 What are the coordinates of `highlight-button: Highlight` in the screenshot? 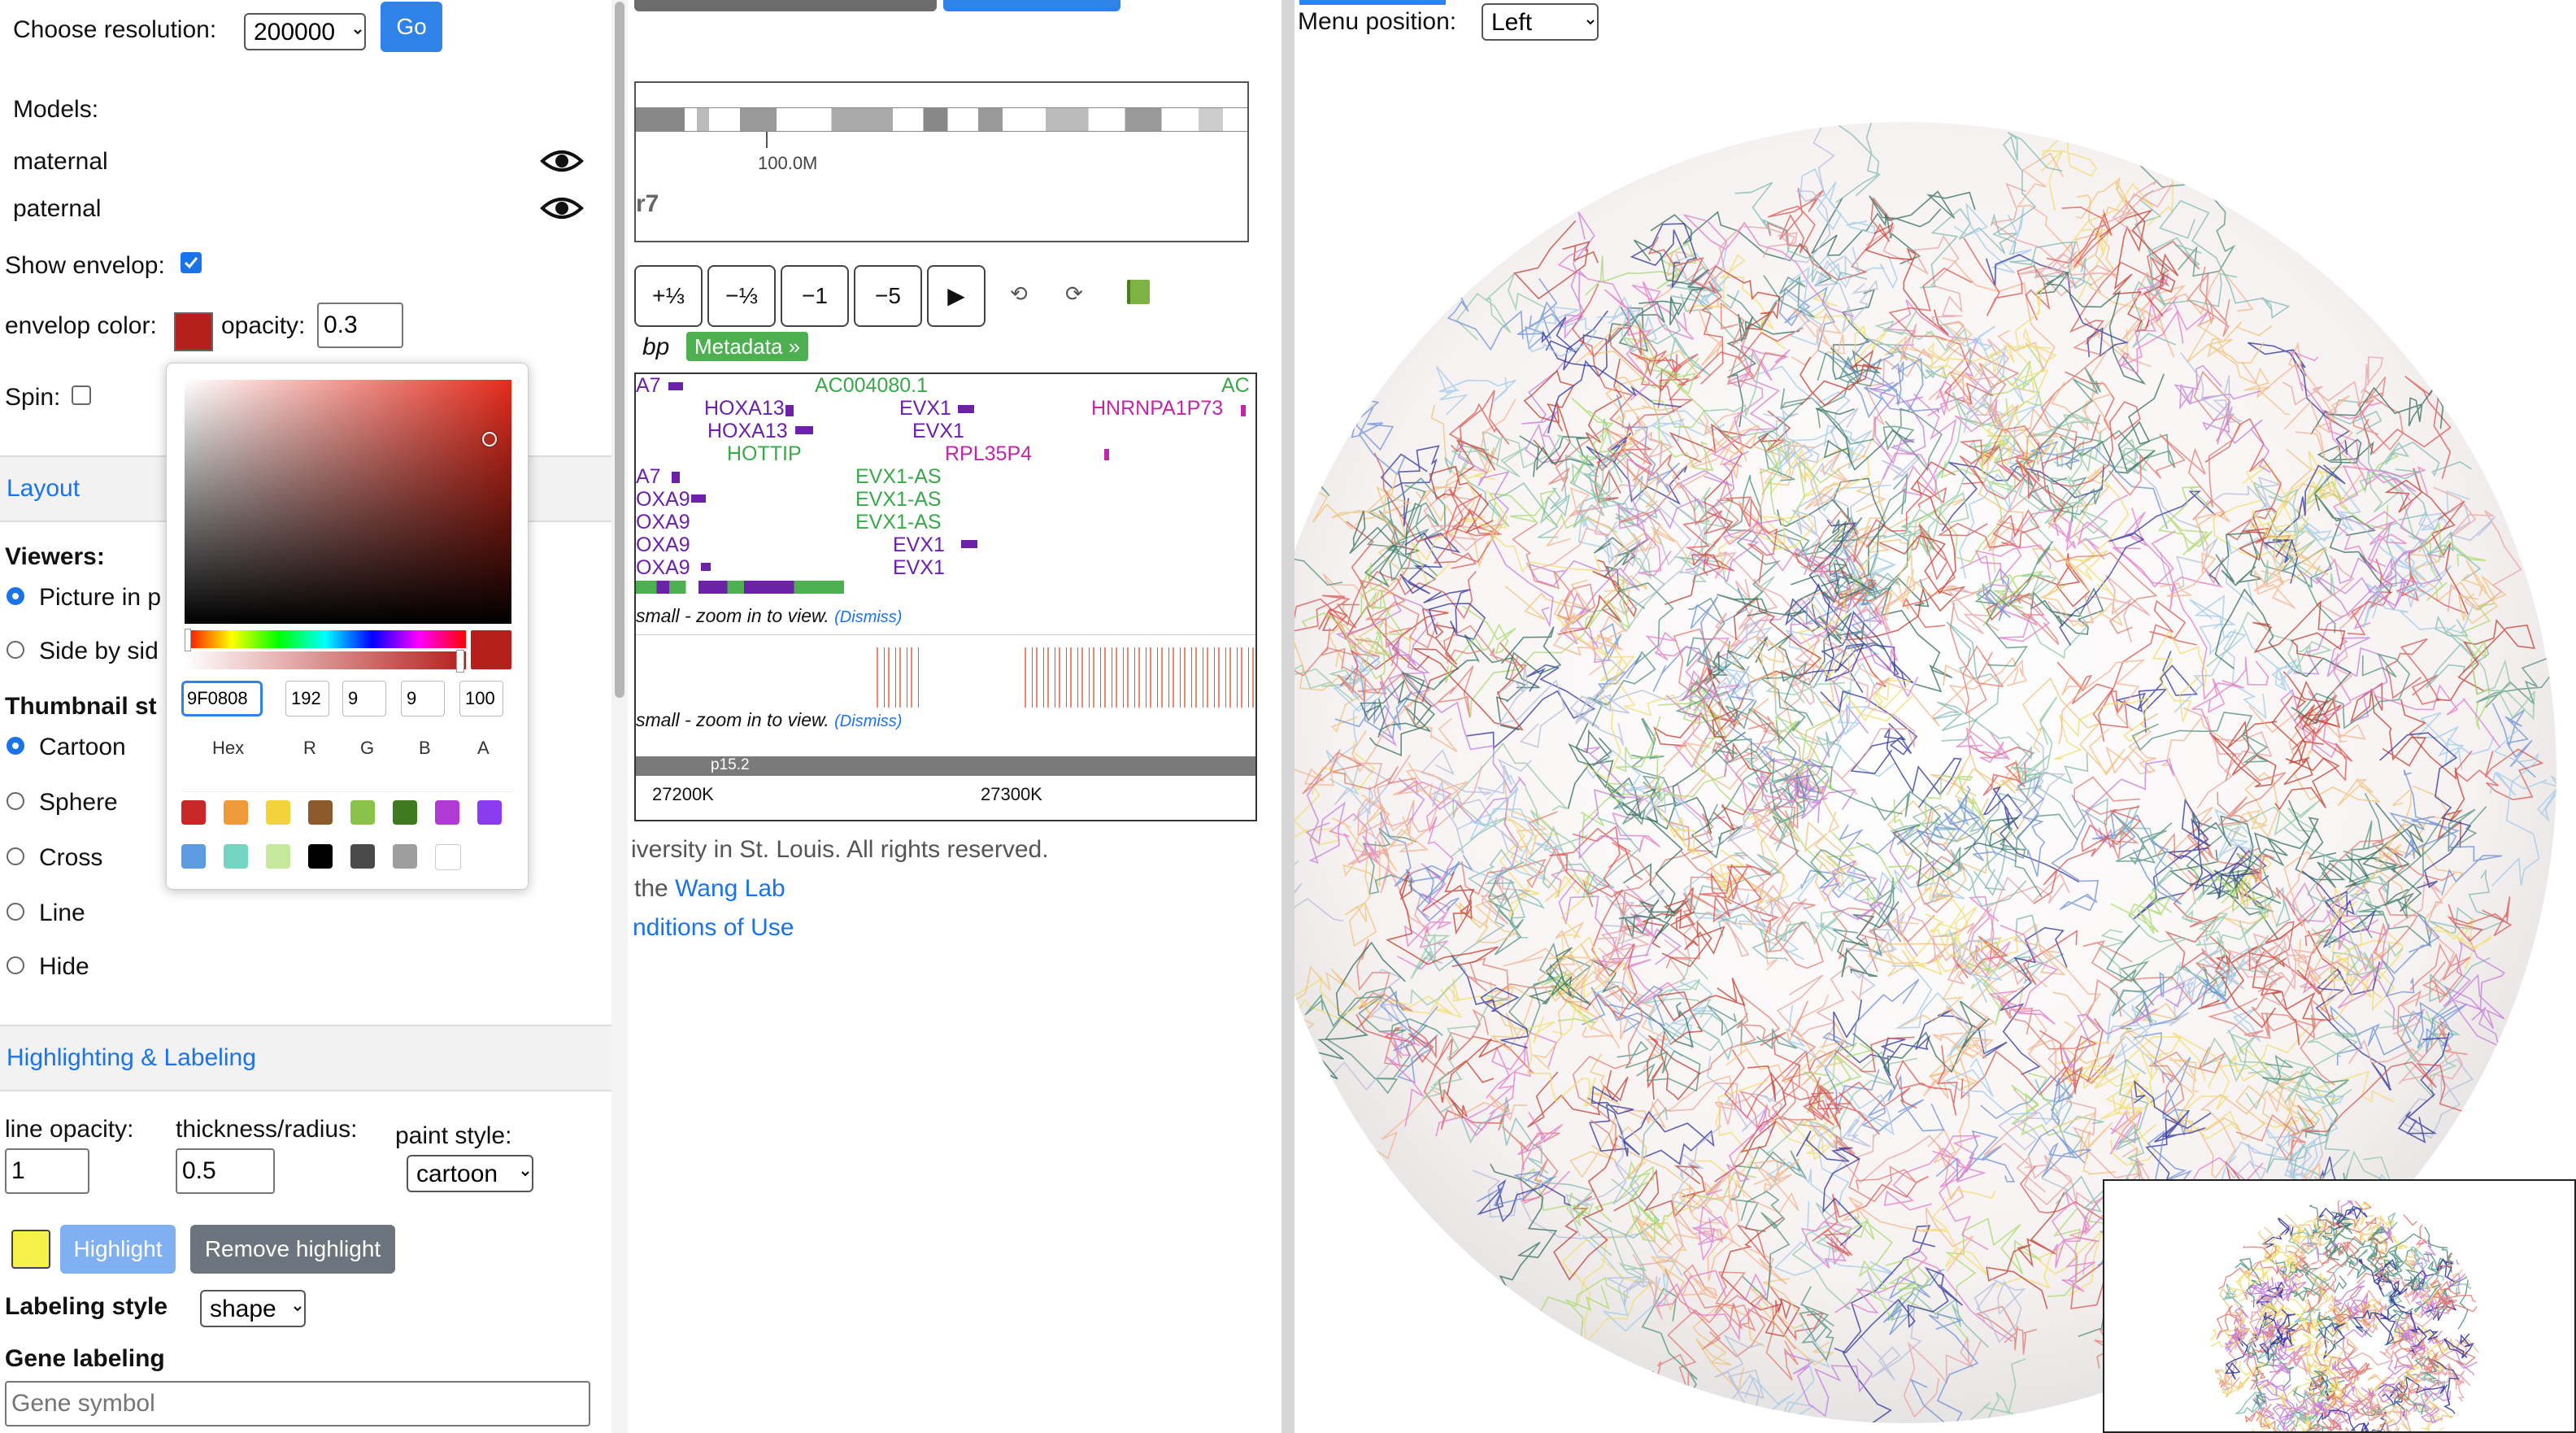 It's located at (118, 1249).